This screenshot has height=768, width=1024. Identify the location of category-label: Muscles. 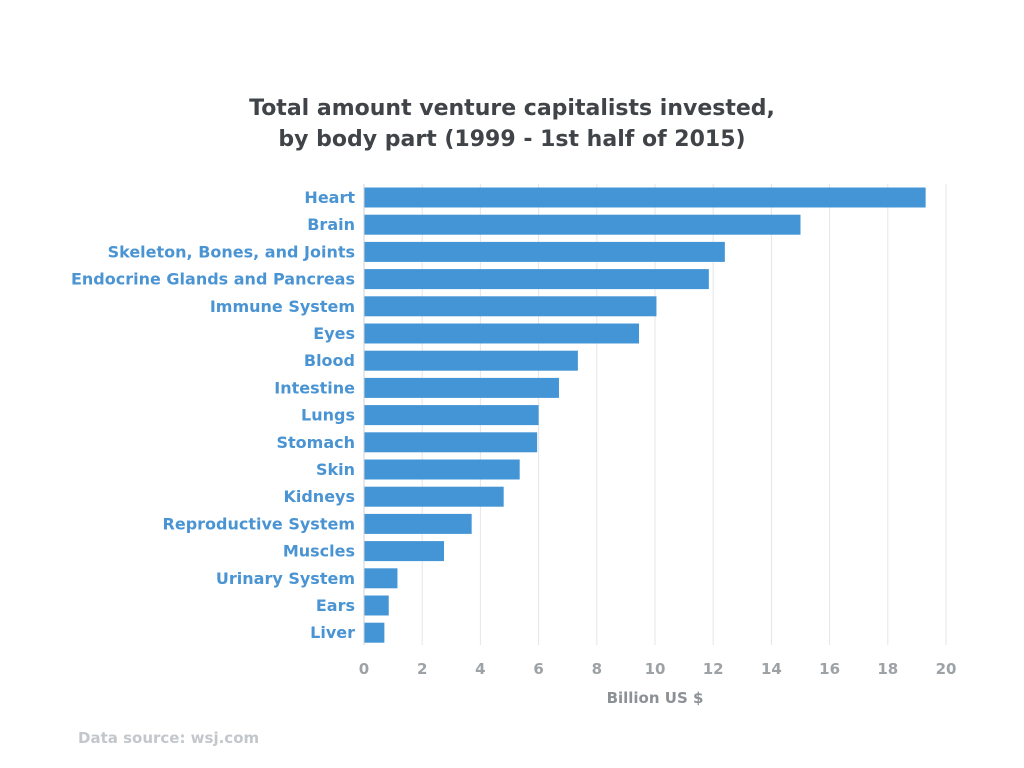
(319, 551).